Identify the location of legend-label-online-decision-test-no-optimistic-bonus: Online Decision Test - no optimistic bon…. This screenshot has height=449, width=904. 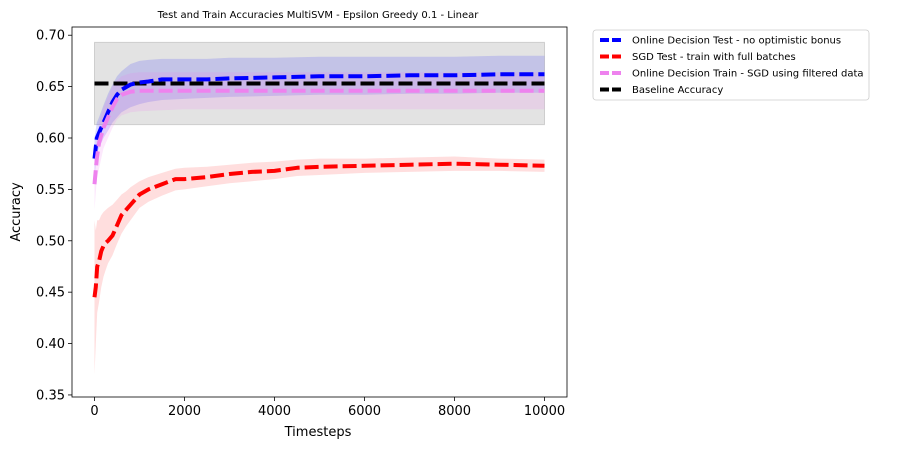
(736, 41).